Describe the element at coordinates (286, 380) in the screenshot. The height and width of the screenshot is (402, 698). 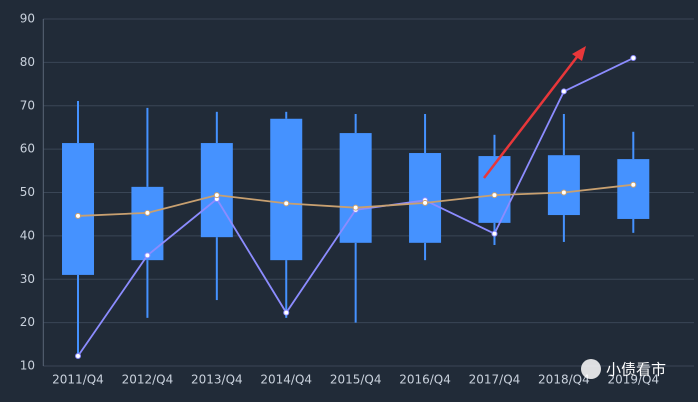
I see `x-tick-label: 2014/Q4` at that location.